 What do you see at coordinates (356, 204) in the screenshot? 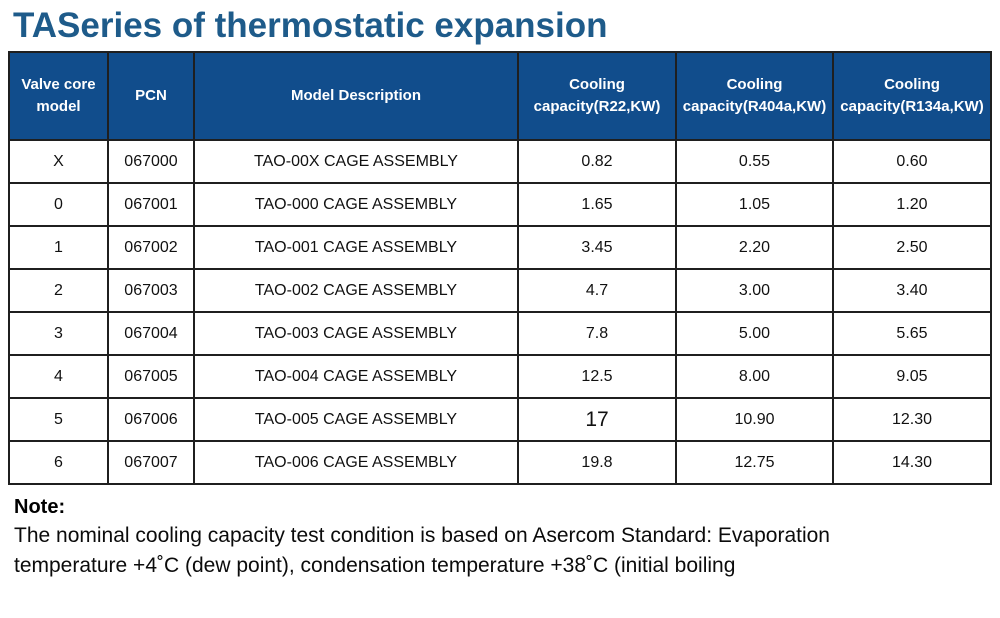
I see `table-cell: TAO-000 CAGE ASSEMBLY` at bounding box center [356, 204].